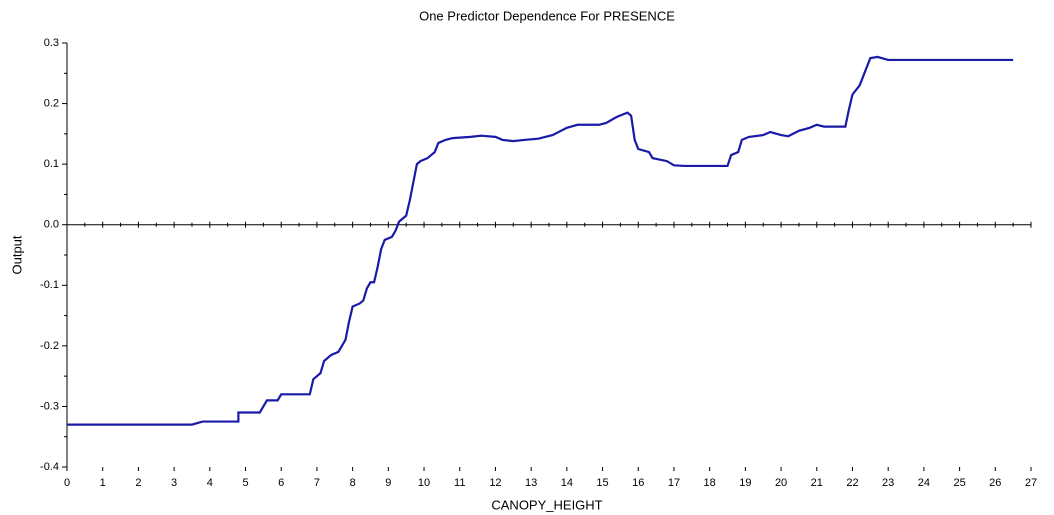  What do you see at coordinates (245, 483) in the screenshot?
I see `x-tick-label: 5` at bounding box center [245, 483].